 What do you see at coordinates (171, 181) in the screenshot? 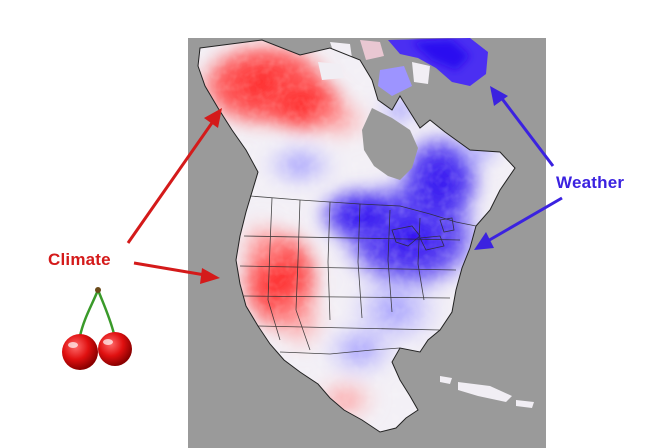
I see `climate-arrow-to-alaska` at bounding box center [171, 181].